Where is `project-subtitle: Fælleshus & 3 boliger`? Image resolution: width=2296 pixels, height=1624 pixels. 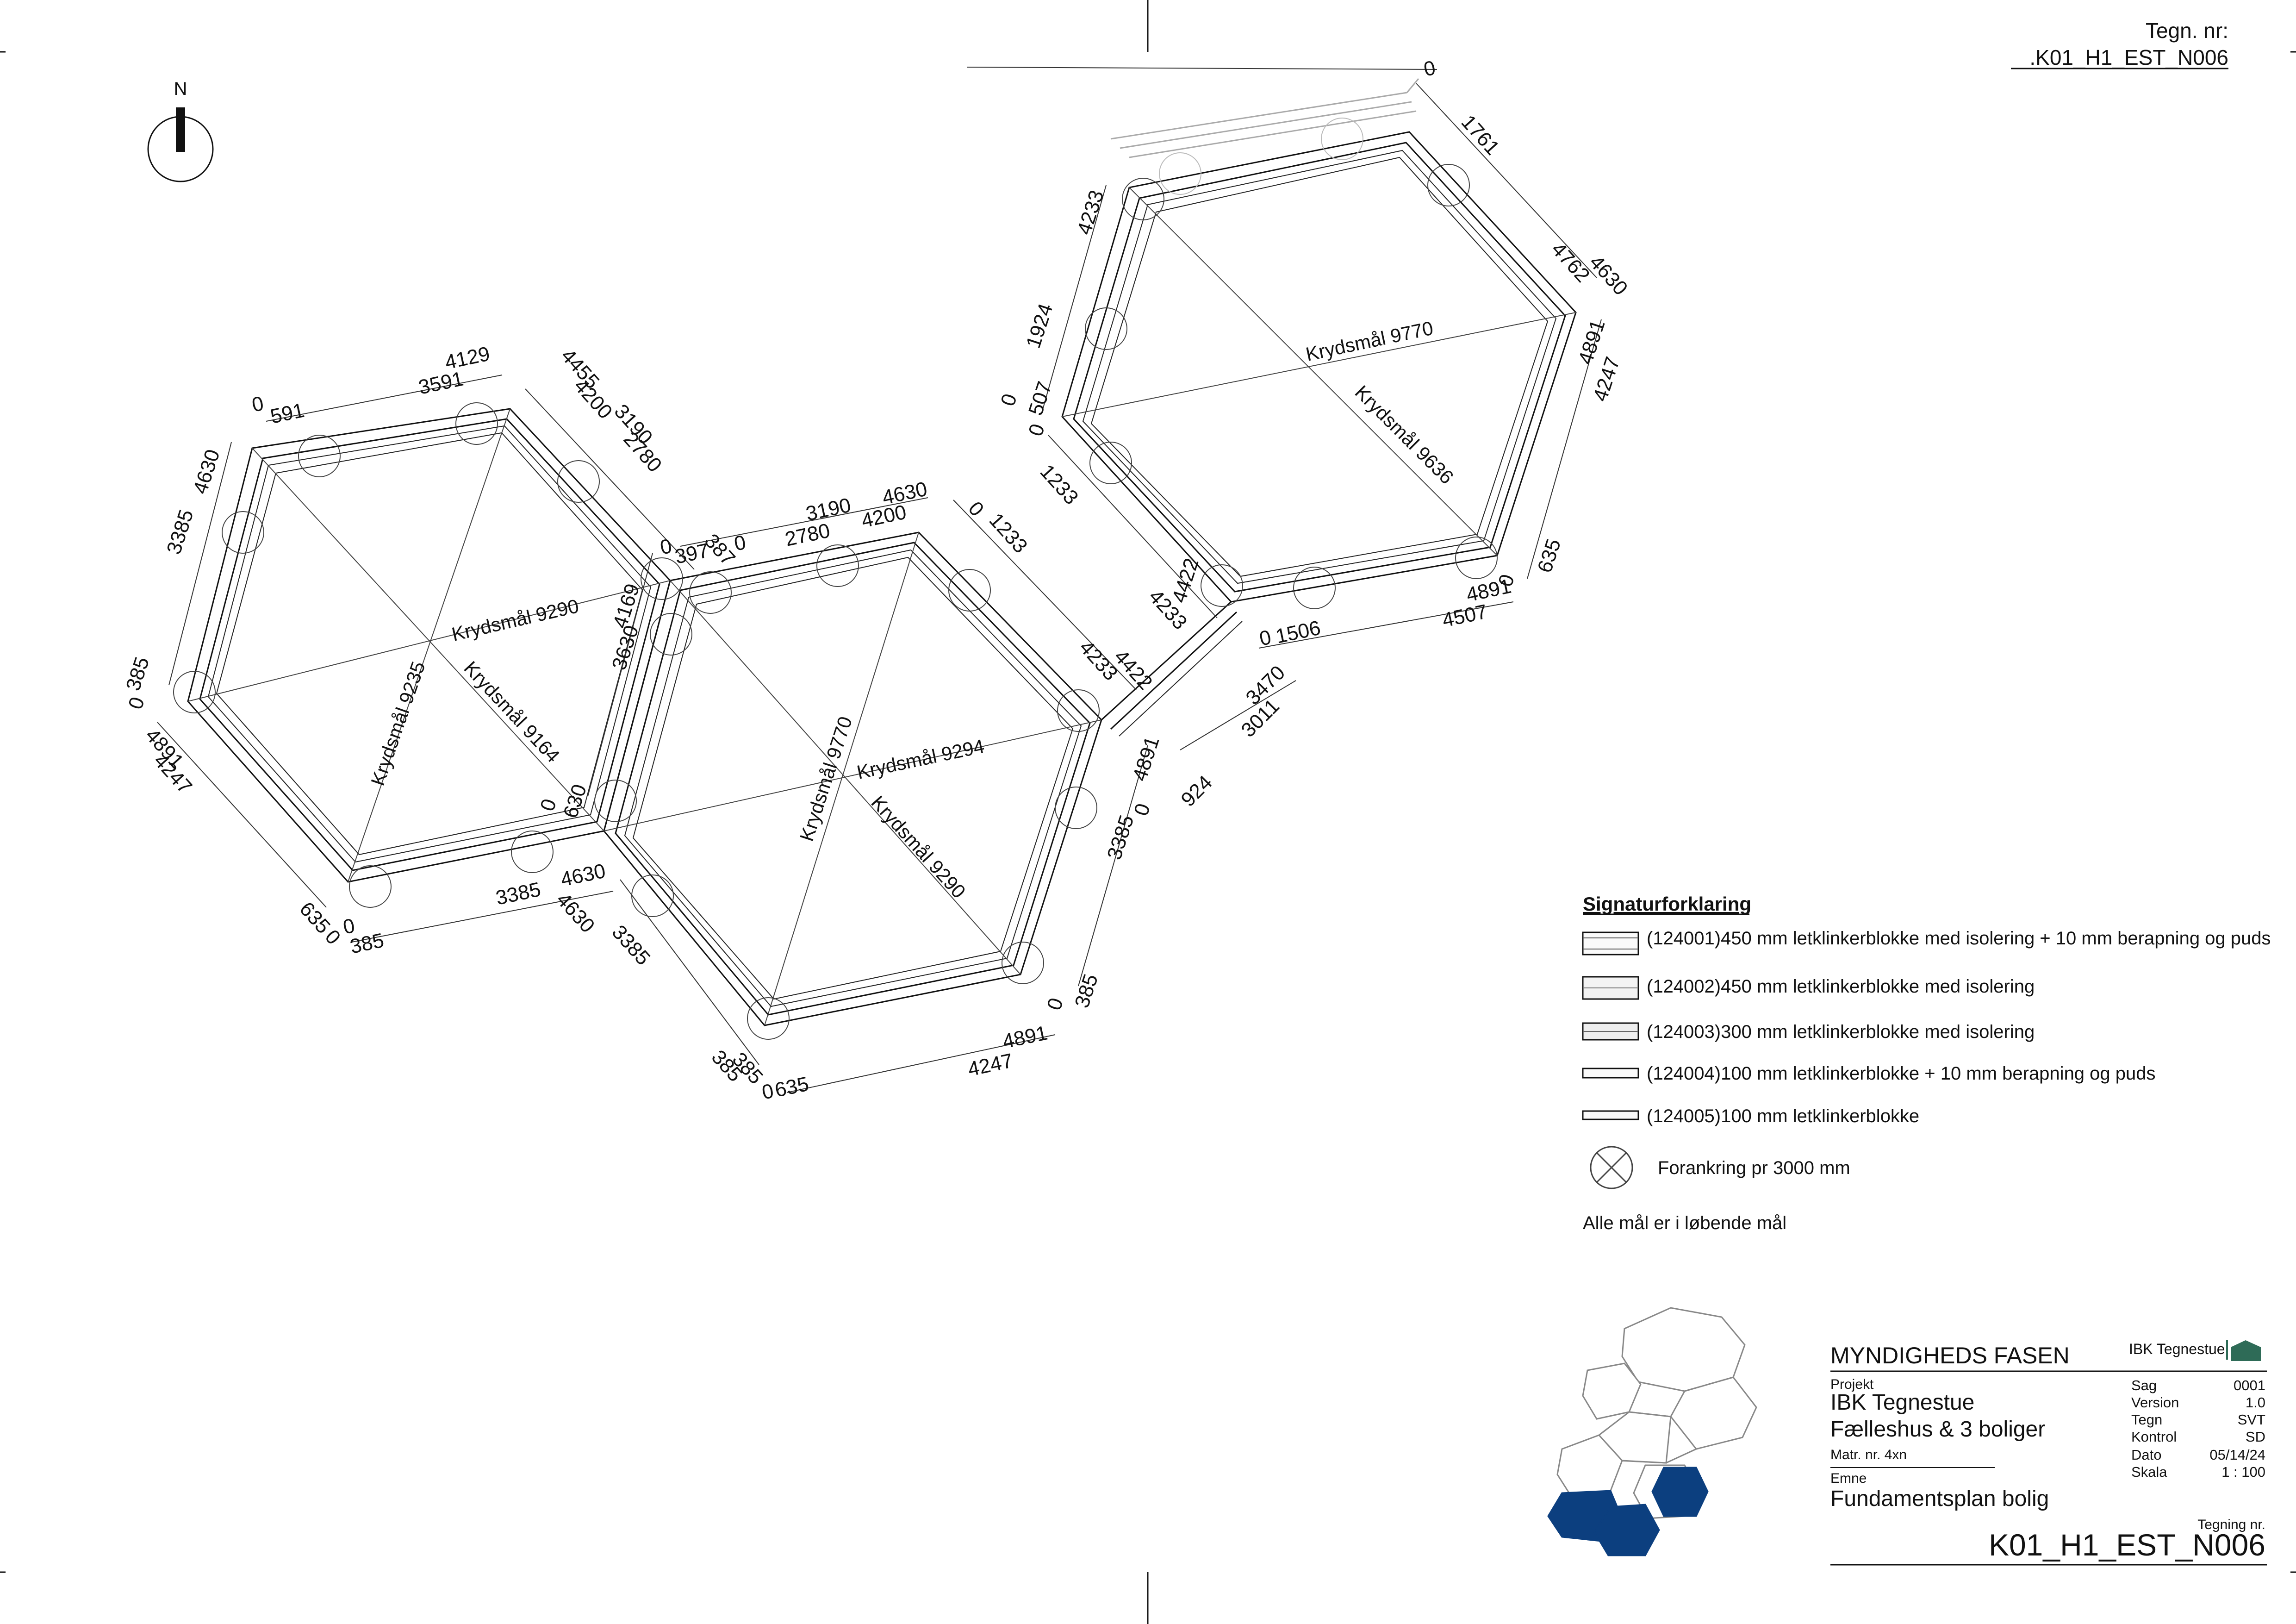
project-subtitle: Fælleshus & 3 boliger is located at coordinates (1937, 1429).